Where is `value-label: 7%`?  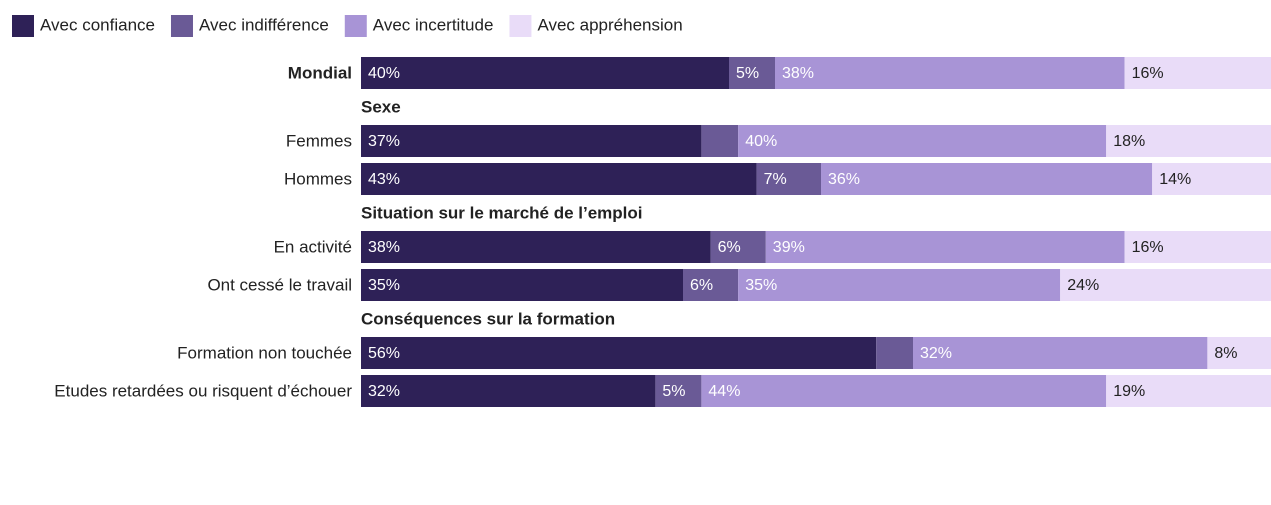
value-label: 7% is located at coordinates (775, 179).